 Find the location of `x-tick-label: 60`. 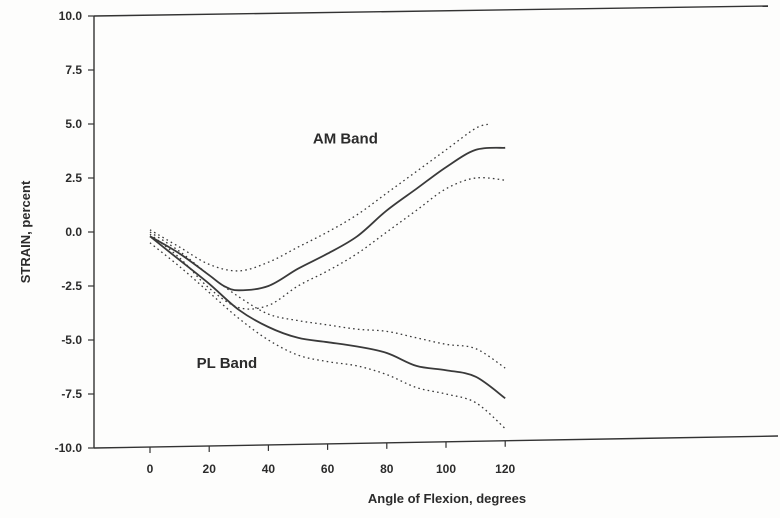

x-tick-label: 60 is located at coordinates (328, 469).